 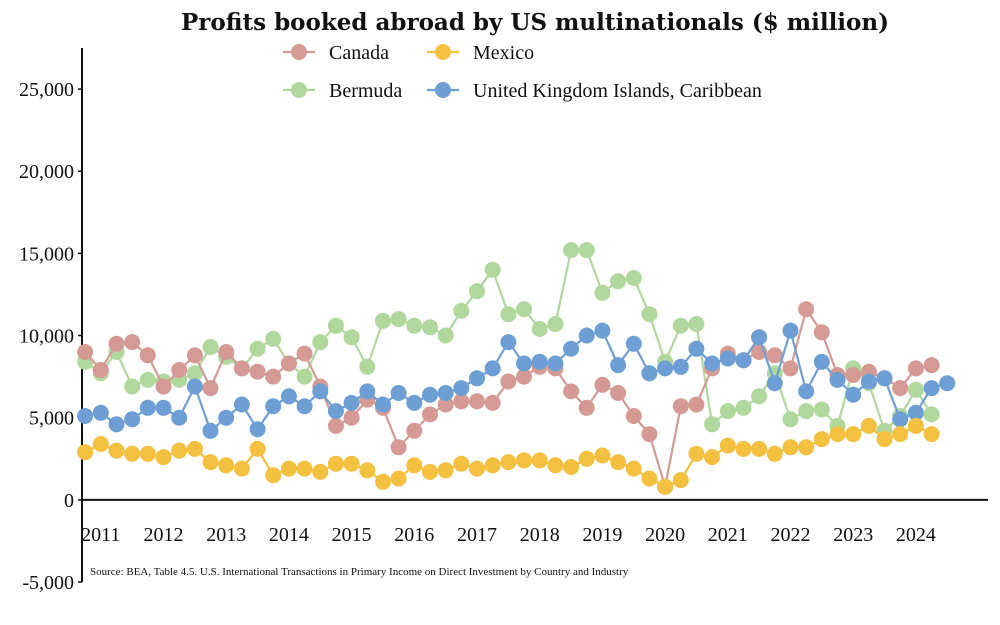 I want to click on y-tick-label: 10,000, so click(x=46, y=337).